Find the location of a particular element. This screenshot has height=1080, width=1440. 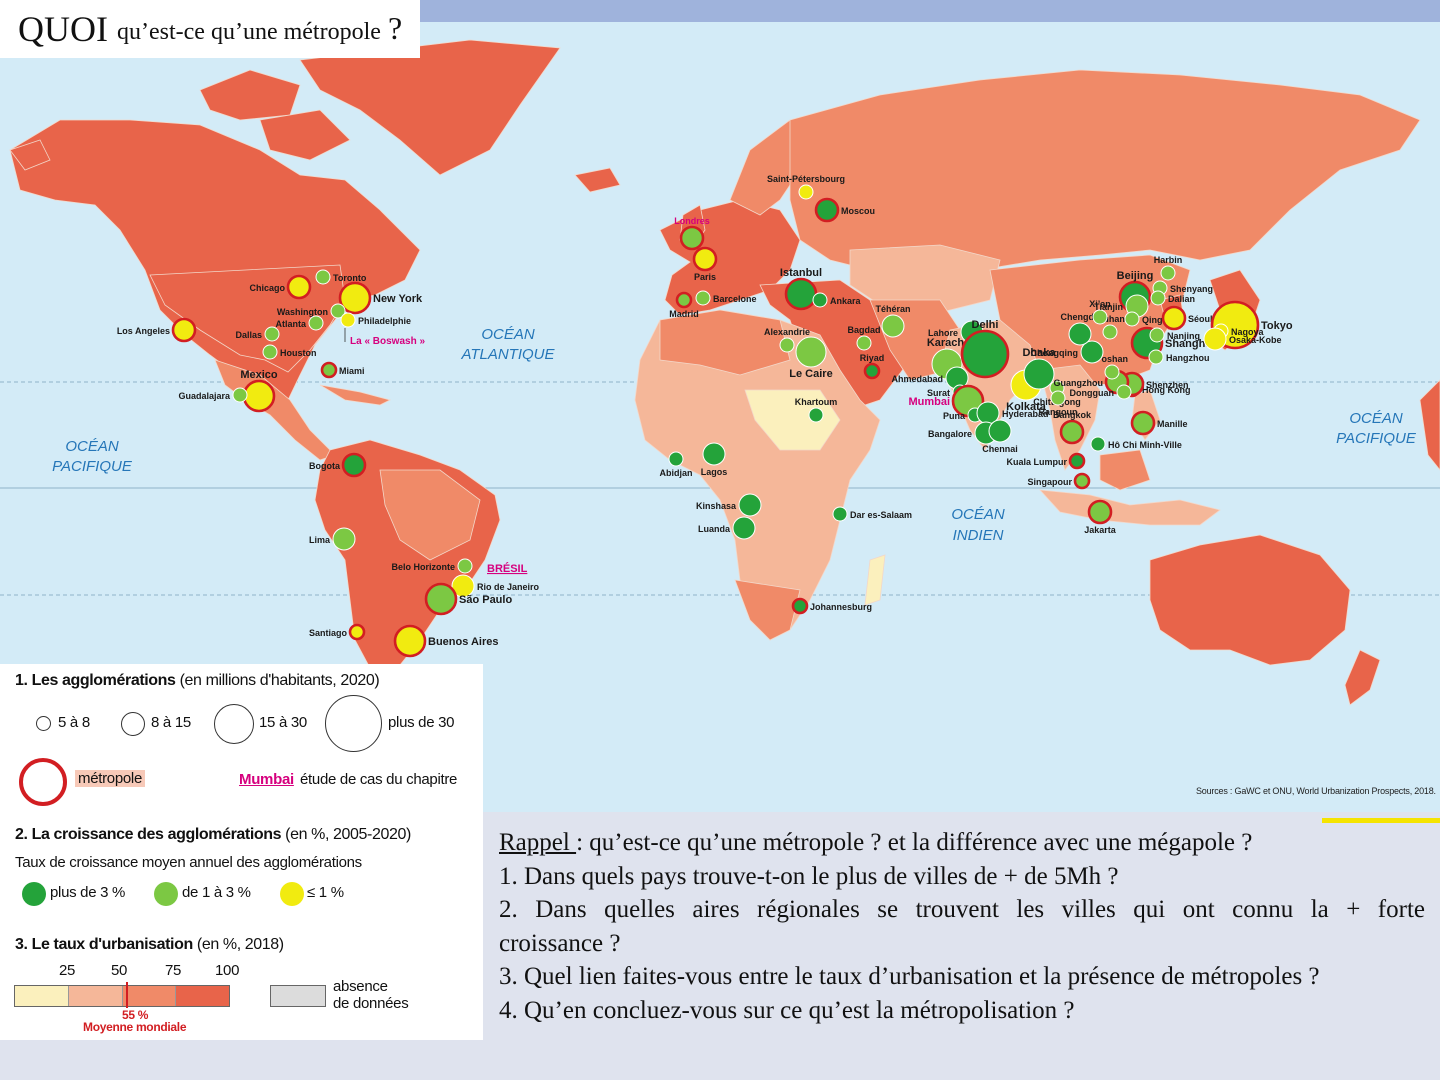

ocean-pacific-west-l1: OCÉAN is located at coordinates (92, 446).